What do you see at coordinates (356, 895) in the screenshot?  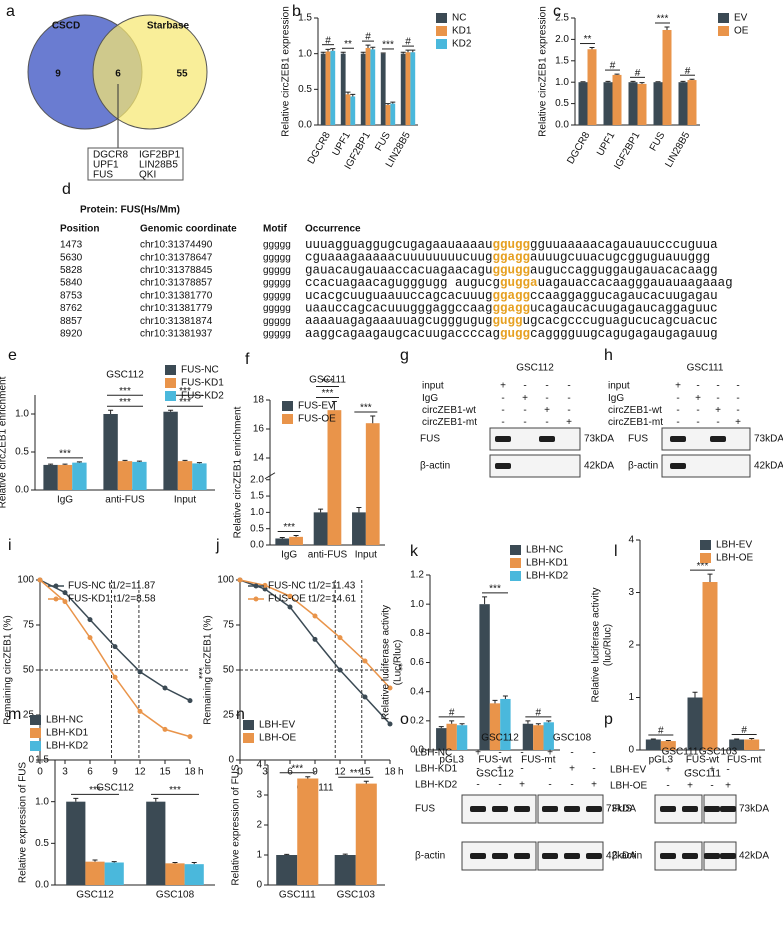 I see `x-tick-label: GSC103` at bounding box center [356, 895].